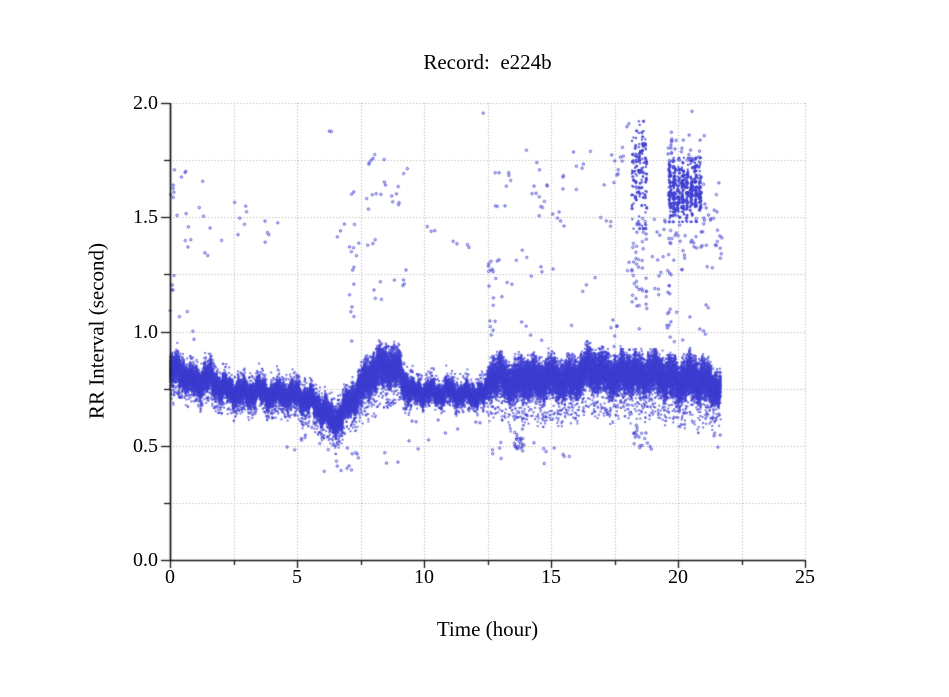 The height and width of the screenshot is (697, 949). I want to click on x-tick-label: 5, so click(297, 577).